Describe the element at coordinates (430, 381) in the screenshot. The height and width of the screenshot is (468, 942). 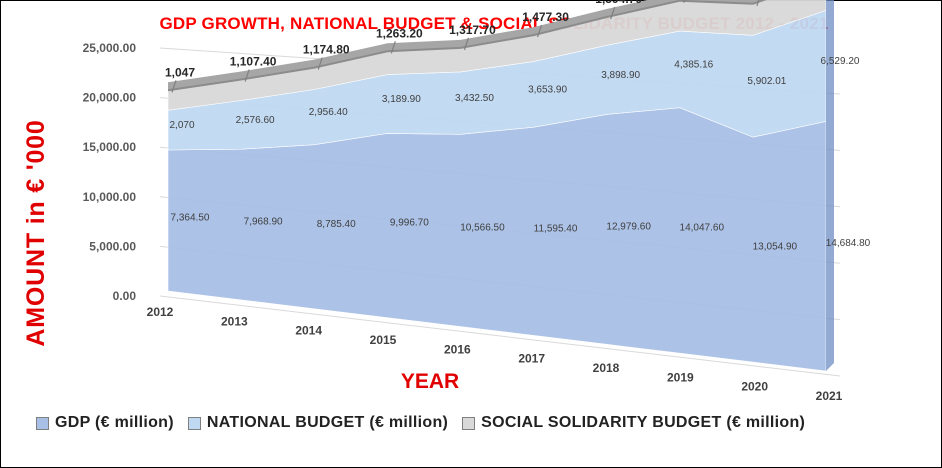
I see `x-axis-title: YEAR` at that location.